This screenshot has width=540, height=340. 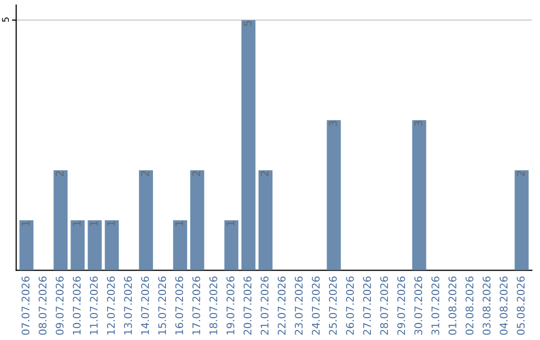 I want to click on x-tick-label: 02.08.2026, so click(x=470, y=305).